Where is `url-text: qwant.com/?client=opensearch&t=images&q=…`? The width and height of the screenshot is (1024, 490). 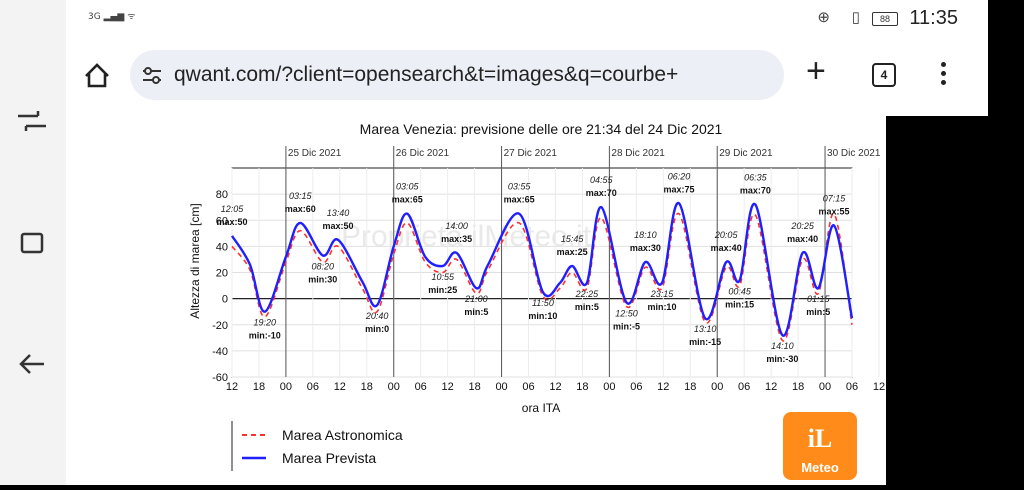 url-text: qwant.com/?client=opensearch&t=images&q=… is located at coordinates (426, 74).